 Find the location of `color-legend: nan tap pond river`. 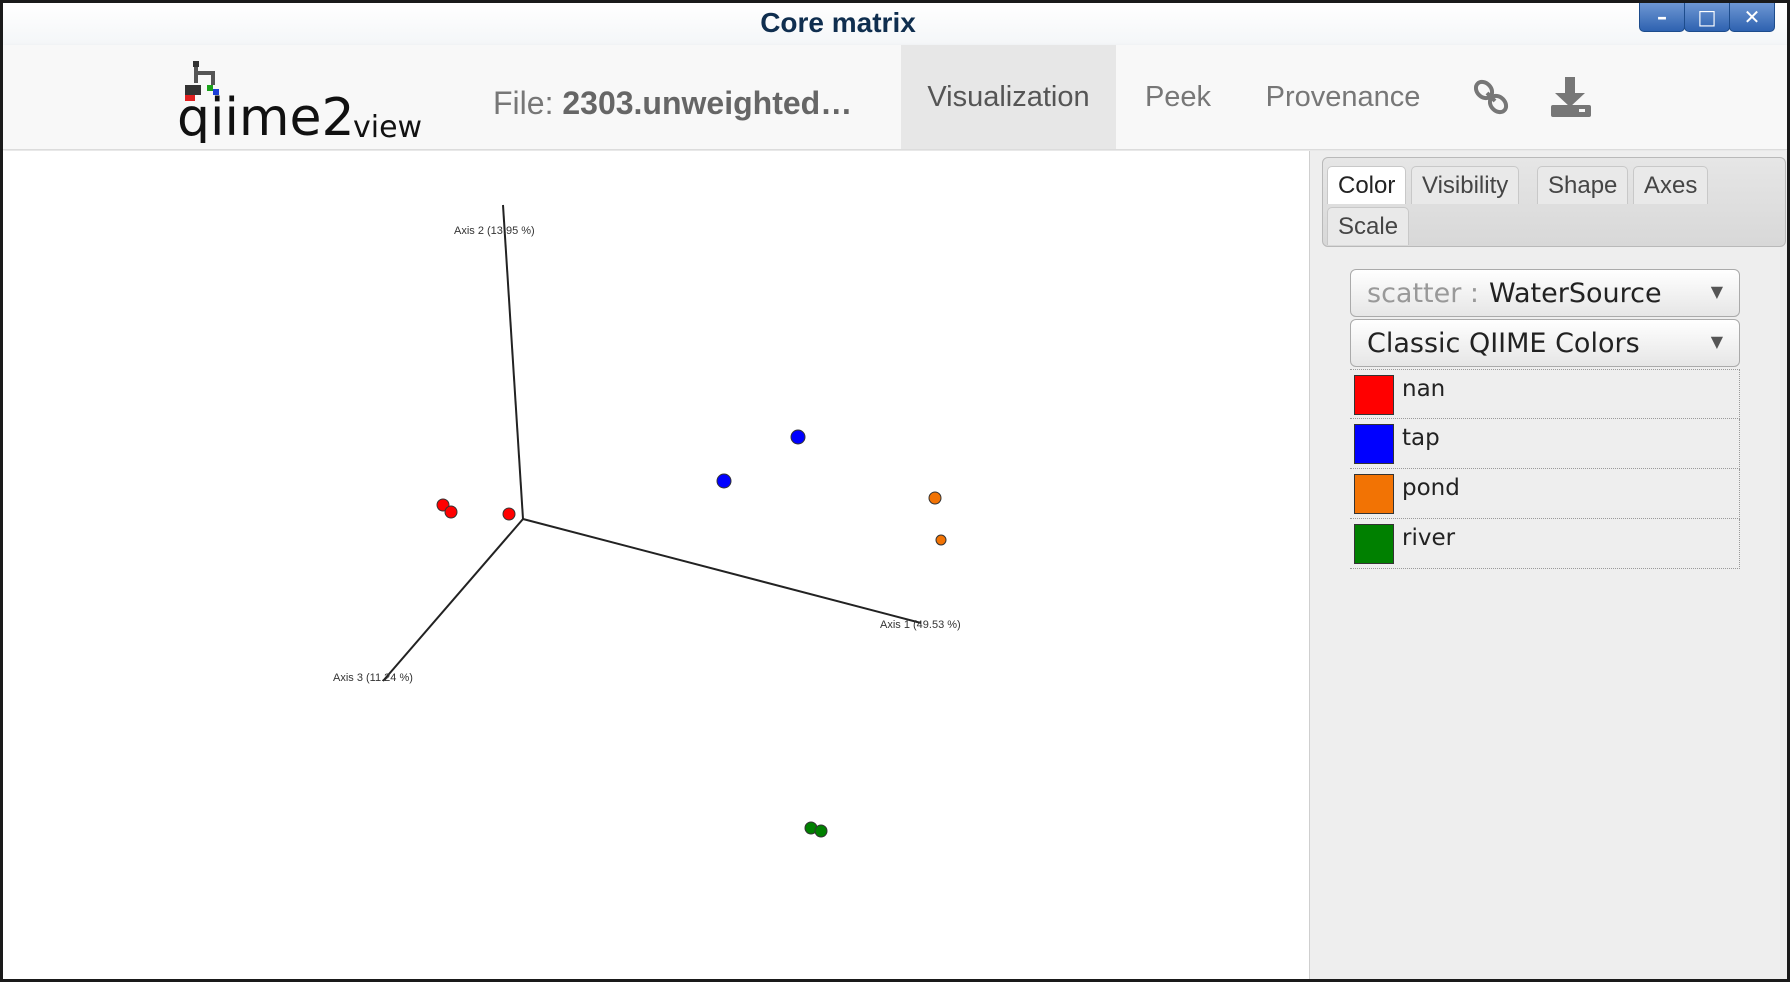

color-legend: nan tap pond river is located at coordinates (1545, 469).